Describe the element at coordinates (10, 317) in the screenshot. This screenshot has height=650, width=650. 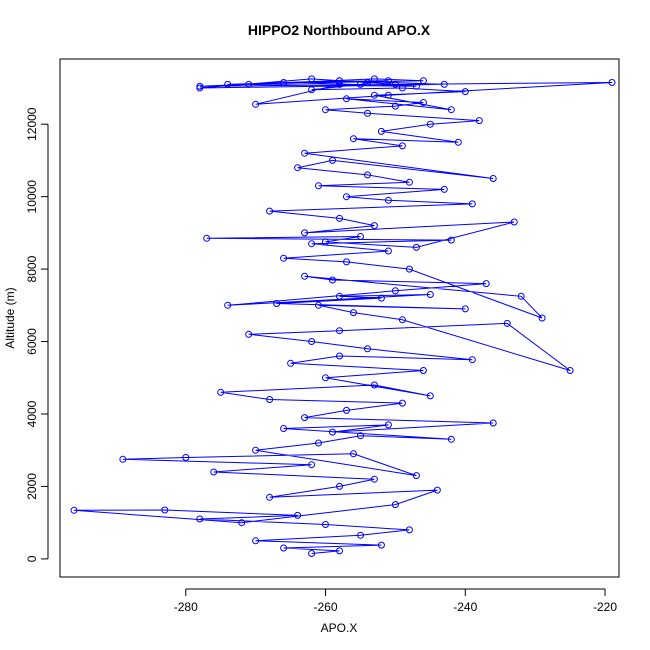
I see `y-axis-label: Altitude (m)` at that location.